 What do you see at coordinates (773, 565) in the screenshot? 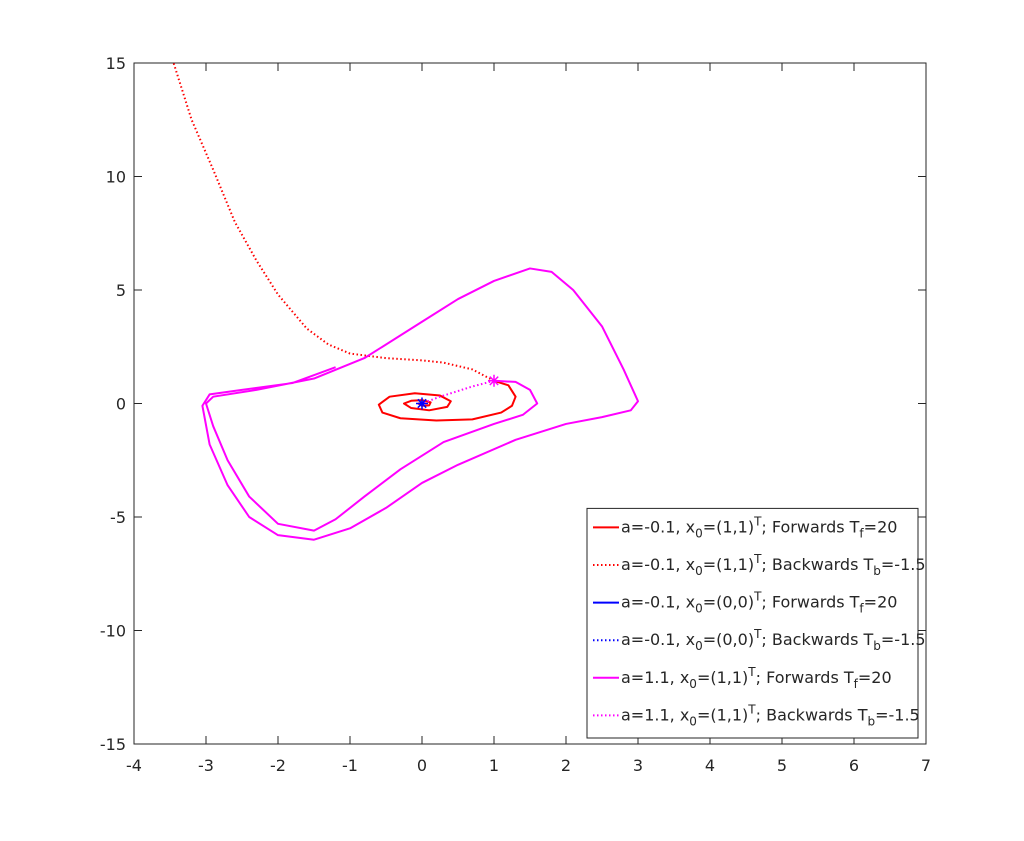
I see `legend-label: a=-0.1, x0=(1,1)T; Backwards Tb=-1.5` at bounding box center [773, 565].